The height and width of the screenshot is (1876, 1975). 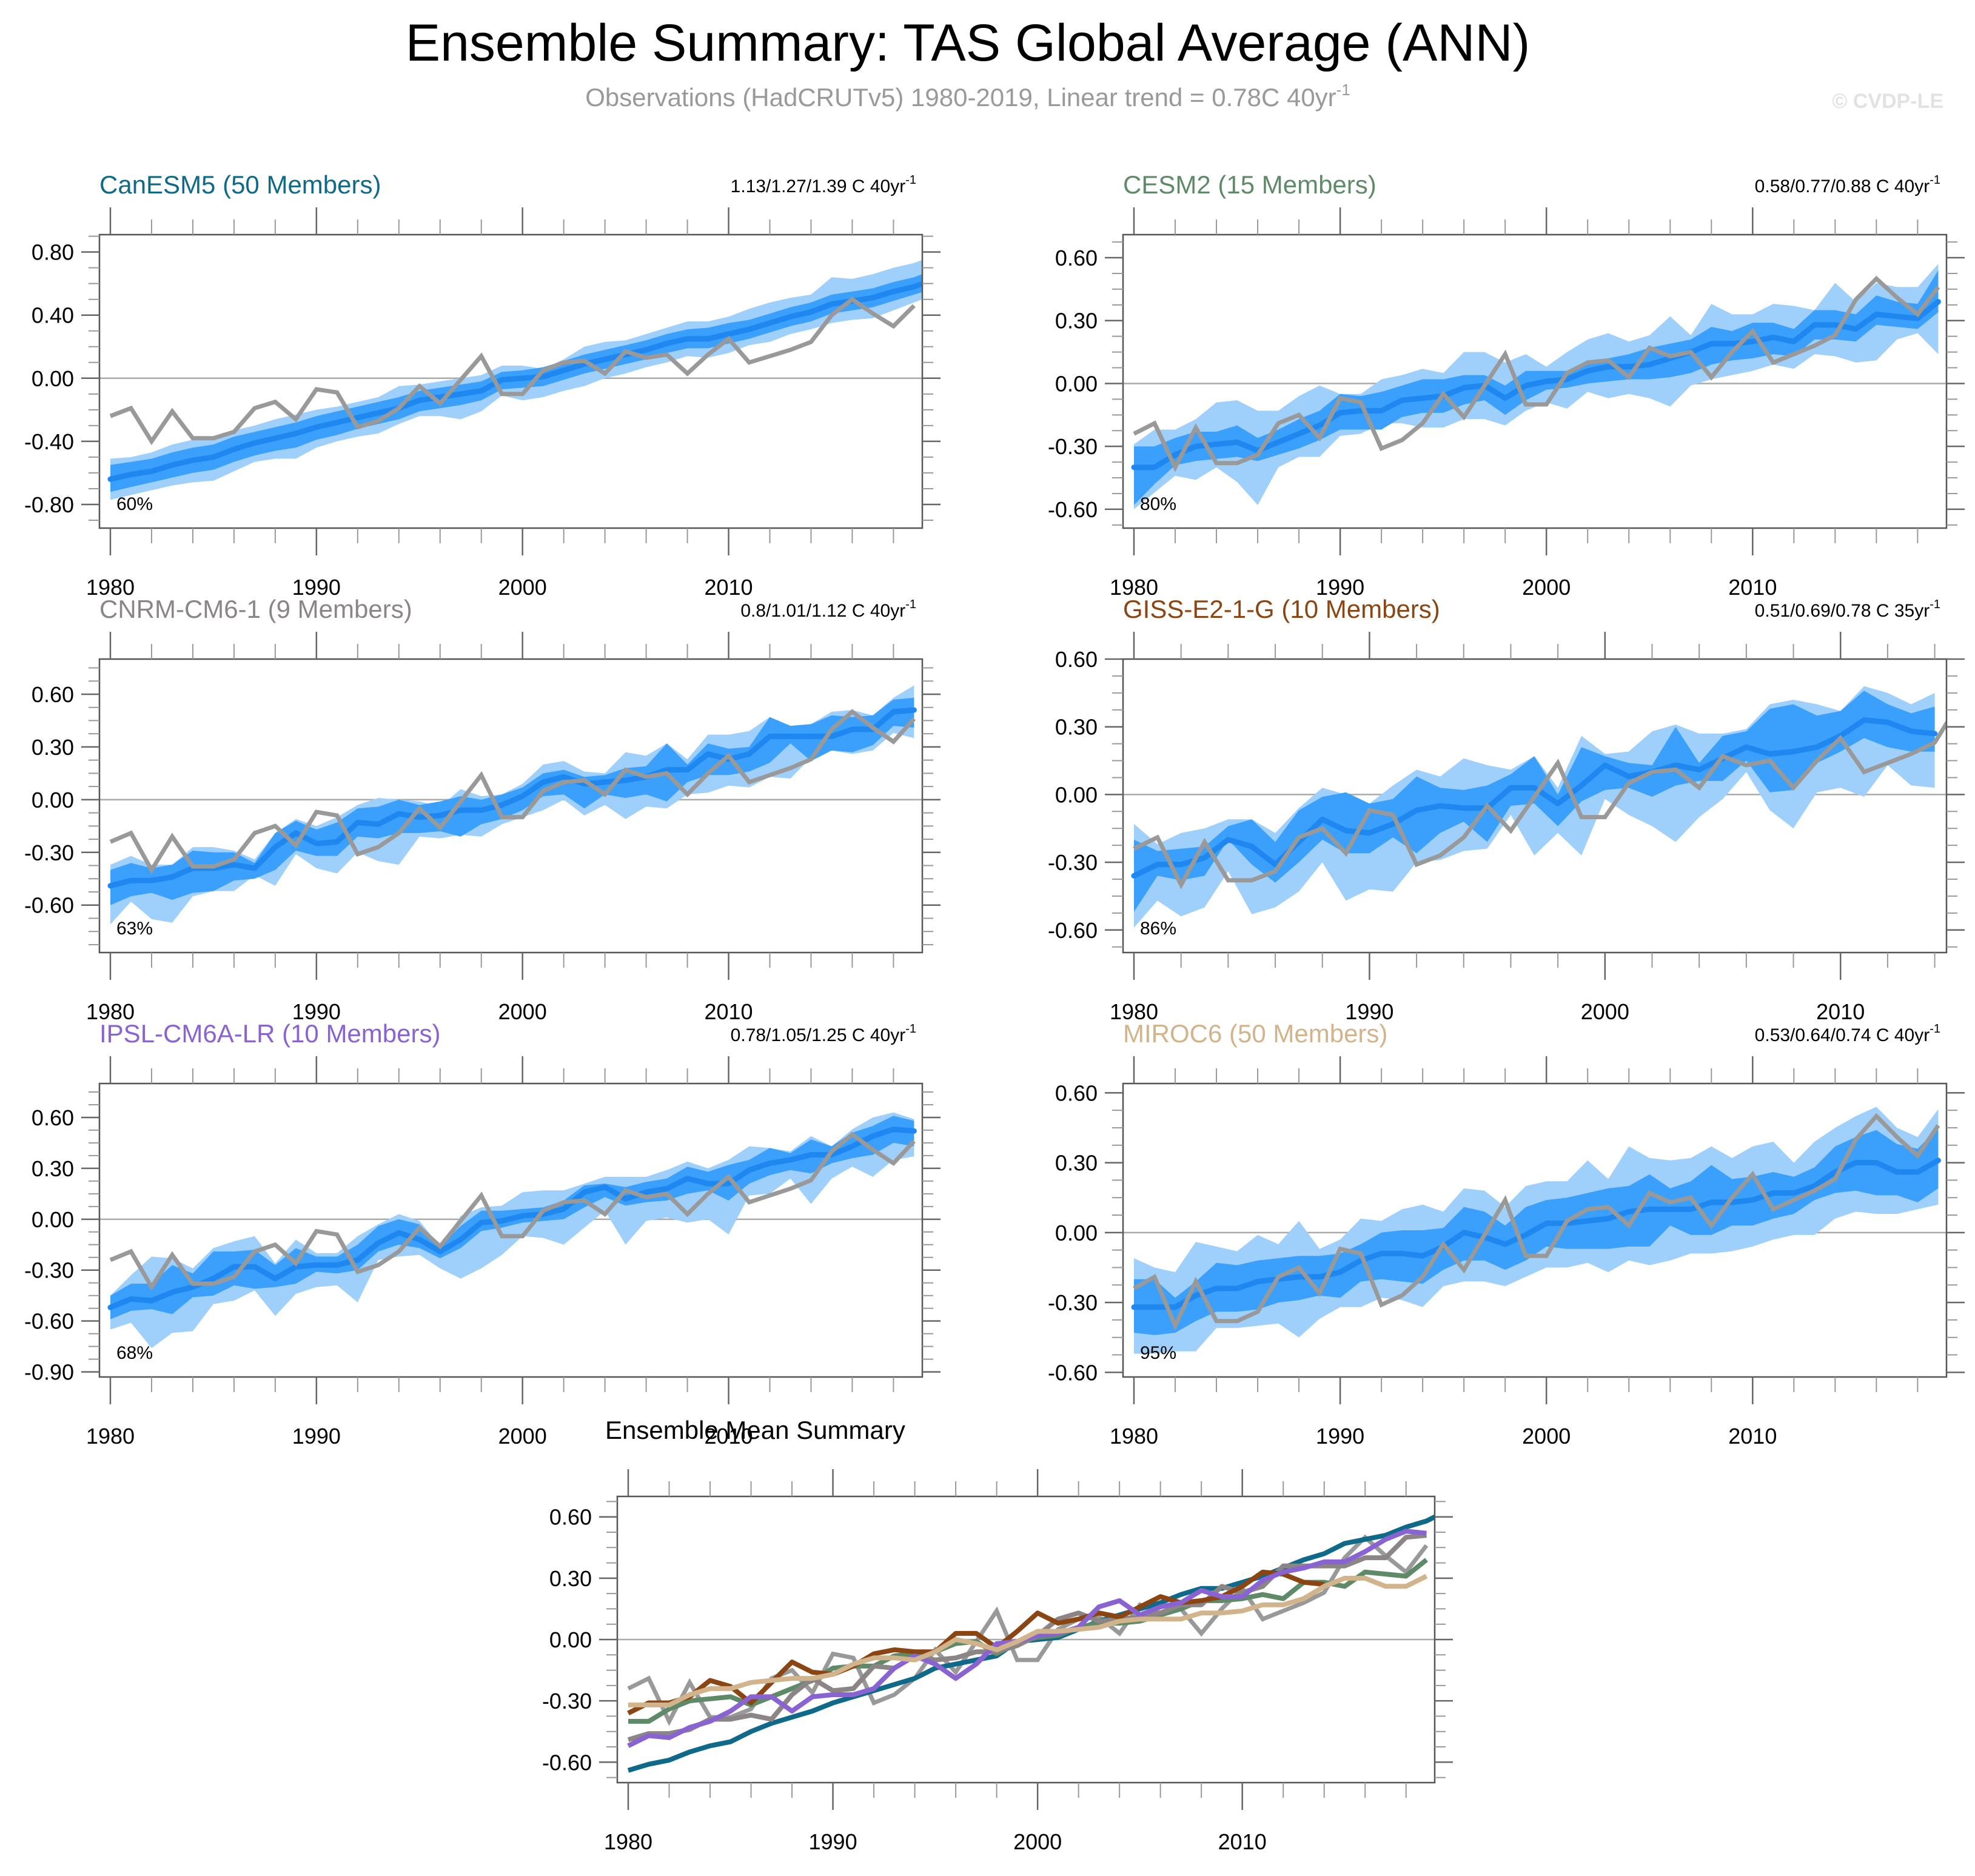 I want to click on trend-label: 0.51/0.69/0.78 C 35yr-1, so click(x=1848, y=609).